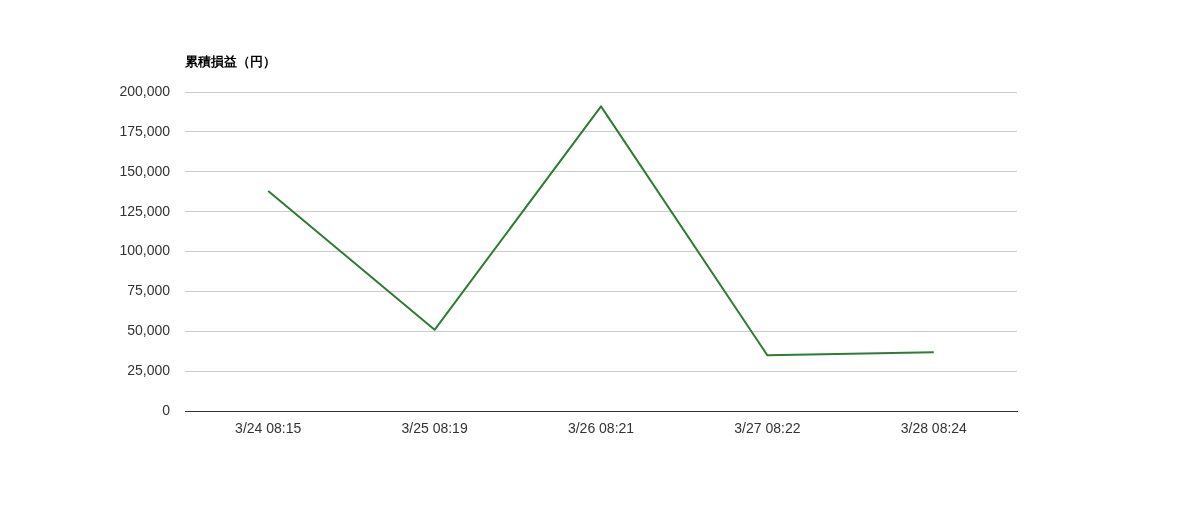 The height and width of the screenshot is (520, 1200). What do you see at coordinates (145, 250) in the screenshot?
I see `y-tick-label: 100,000` at bounding box center [145, 250].